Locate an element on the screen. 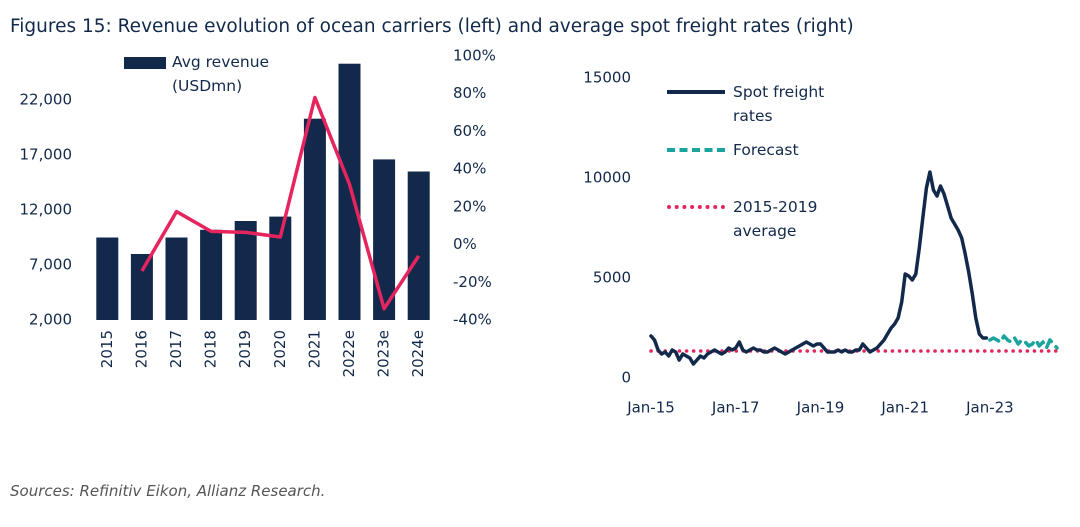  x-tick-label: 2018 is located at coordinates (211, 349).